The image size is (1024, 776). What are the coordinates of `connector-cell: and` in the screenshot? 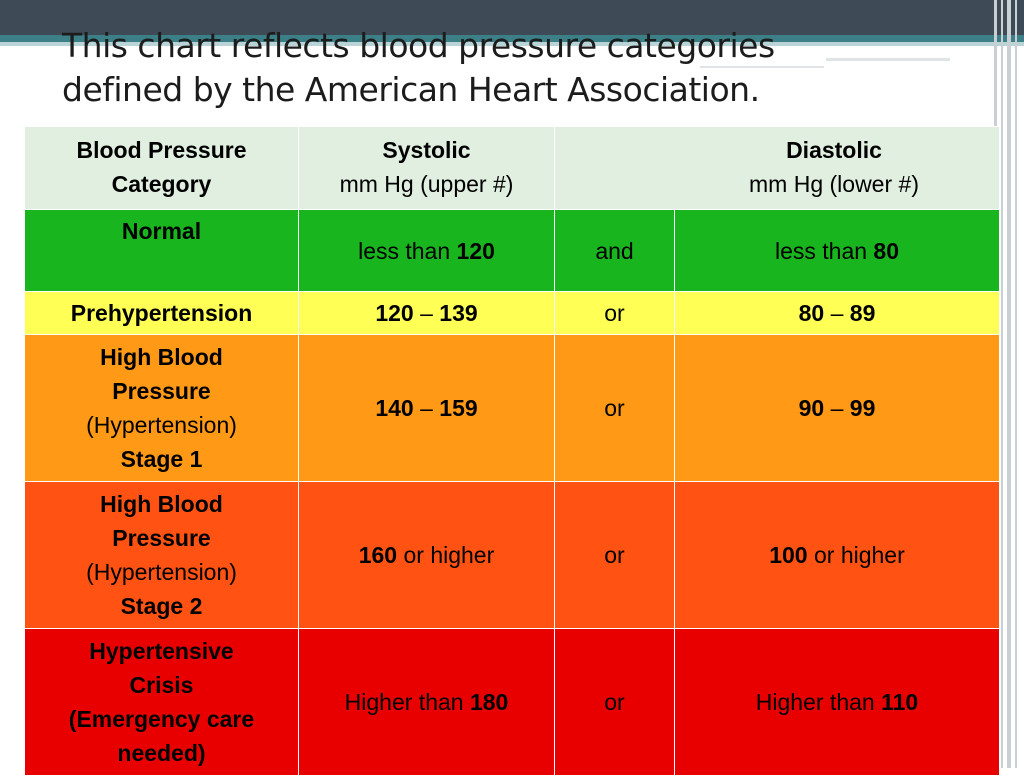 It's located at (614, 250).